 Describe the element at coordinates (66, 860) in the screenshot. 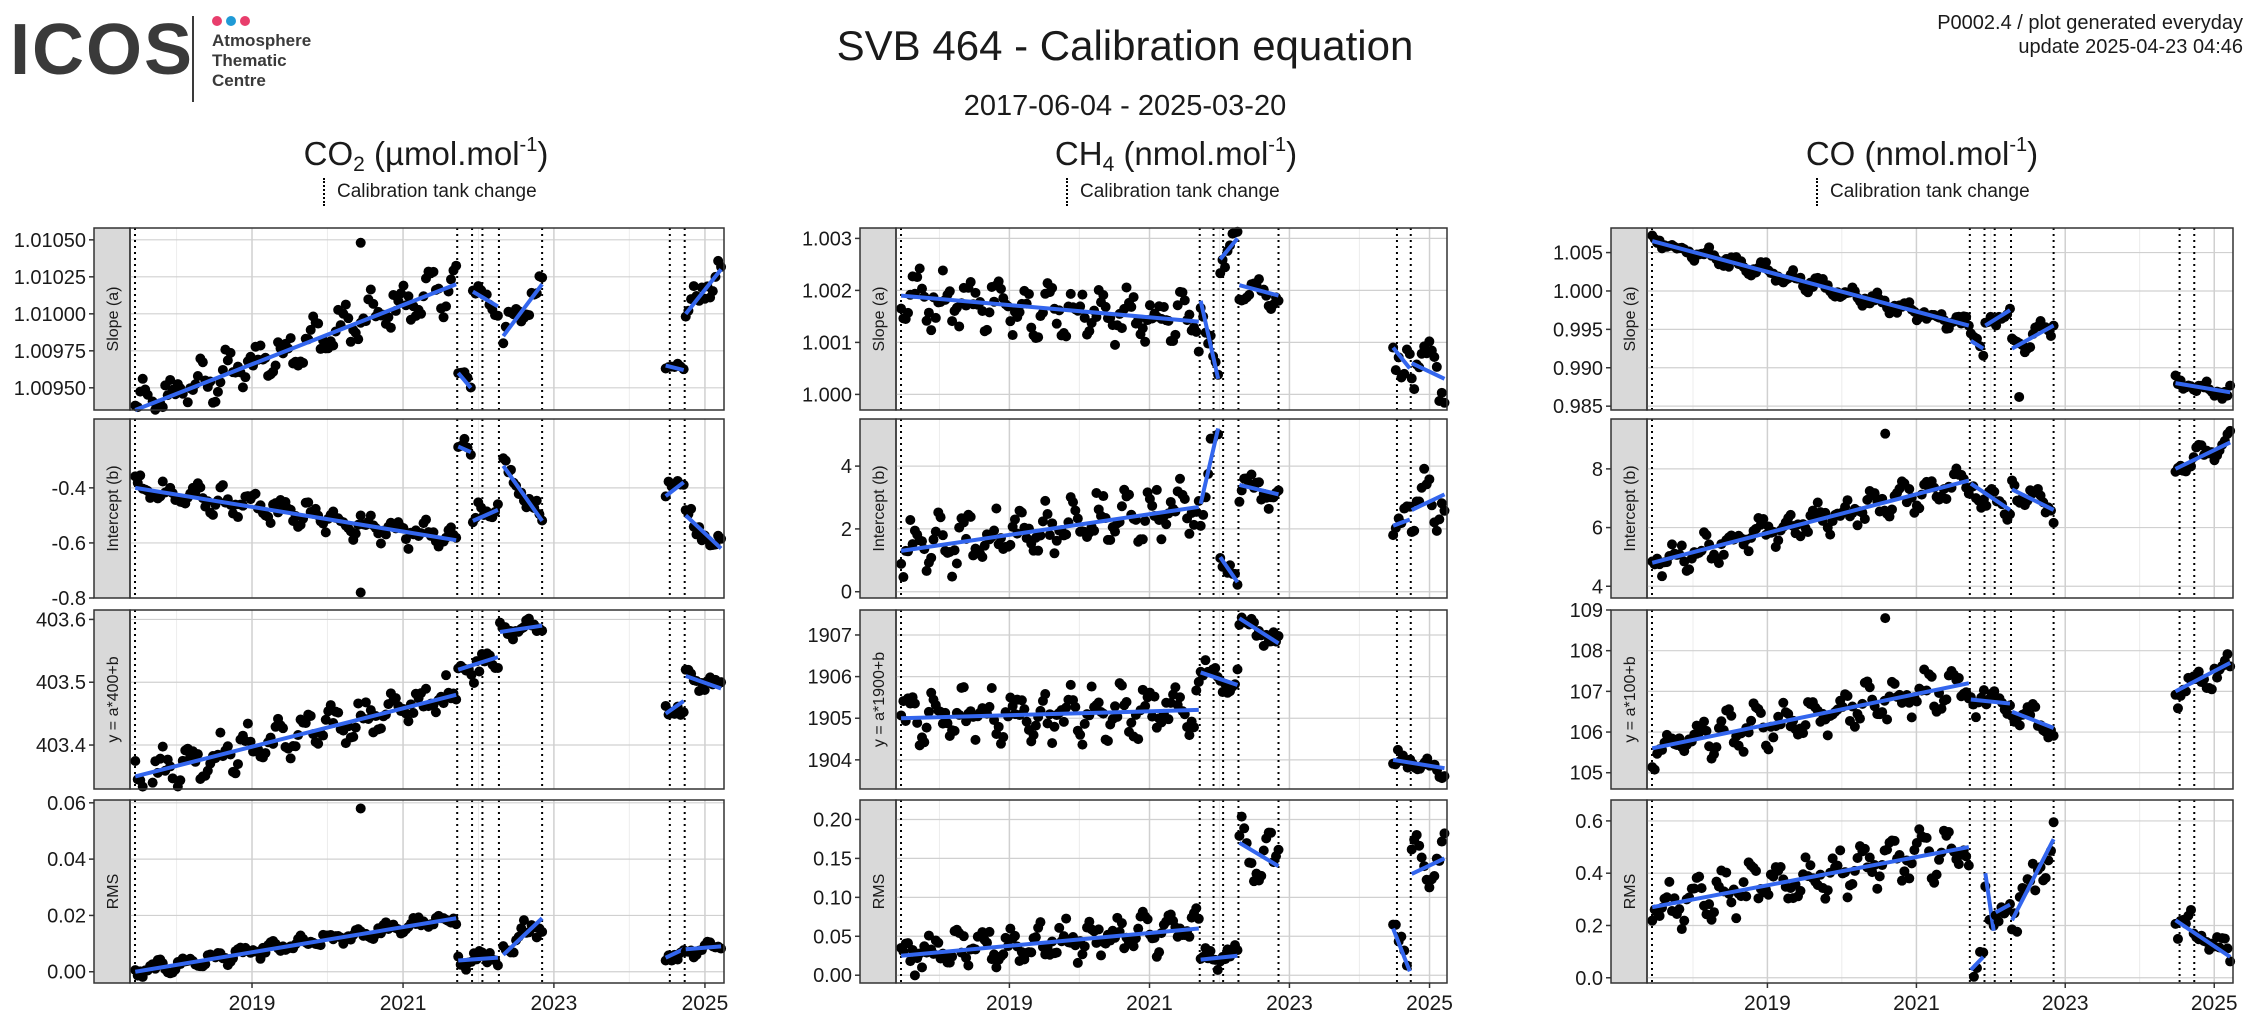

I see `y-tick-label: 0.04` at that location.